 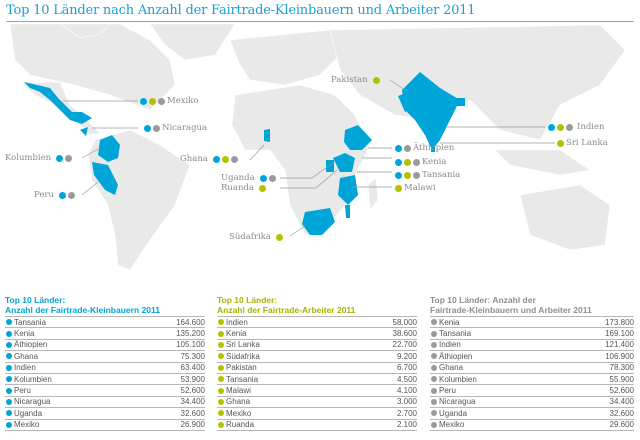 What do you see at coordinates (317, 380) in the screenshot?
I see `table-row: Tansania 4.500` at bounding box center [317, 380].